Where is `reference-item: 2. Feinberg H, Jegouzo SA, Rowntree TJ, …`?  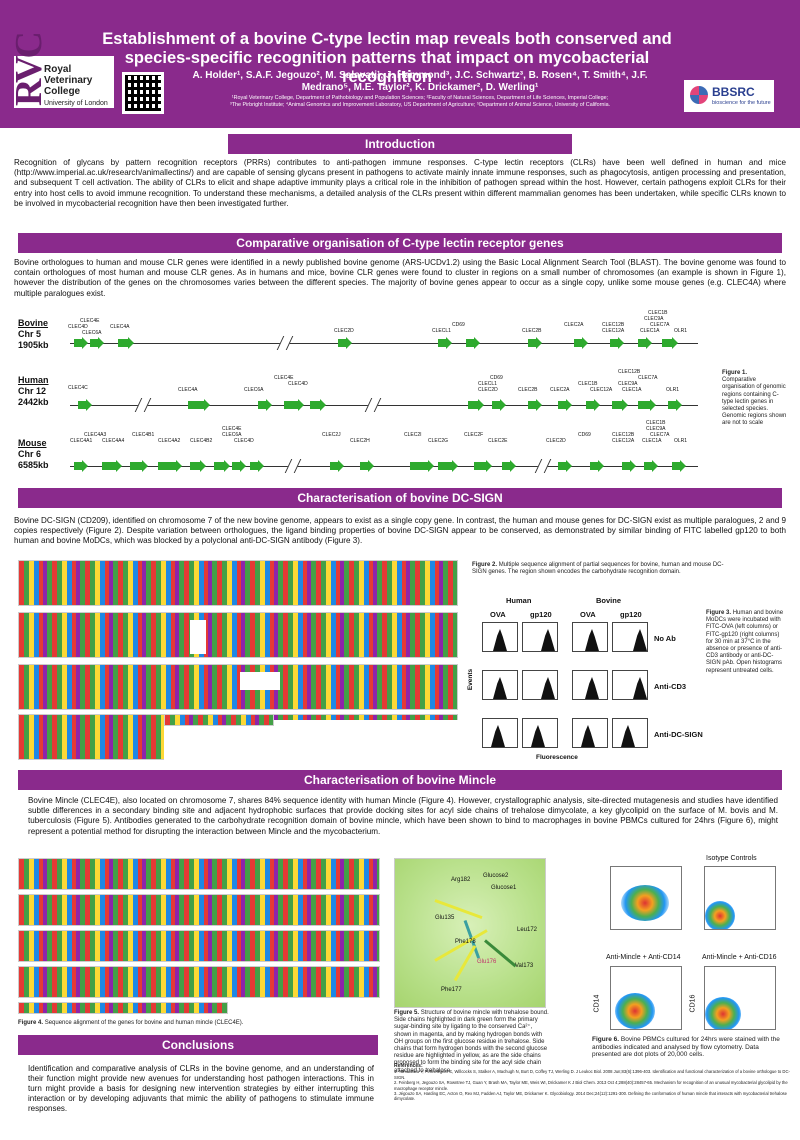 reference-item: 2. Feinberg H, Jegouzo SA, Rowntree TJ, … is located at coordinates (591, 1085).